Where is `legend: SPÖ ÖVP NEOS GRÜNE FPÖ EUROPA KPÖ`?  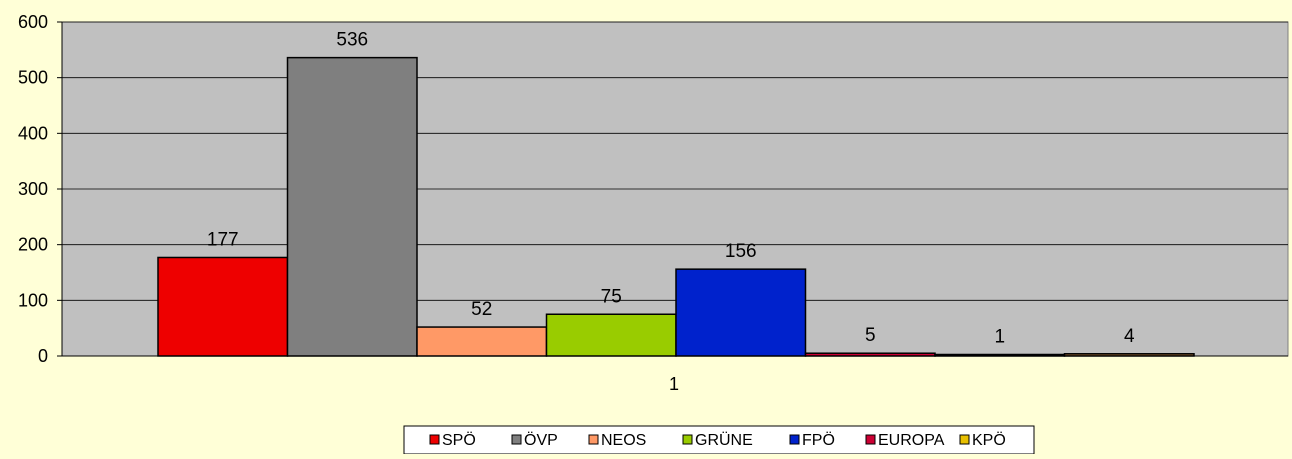
legend: SPÖ ÖVP NEOS GRÜNE FPÖ EUROPA KPÖ is located at coordinates (719, 440).